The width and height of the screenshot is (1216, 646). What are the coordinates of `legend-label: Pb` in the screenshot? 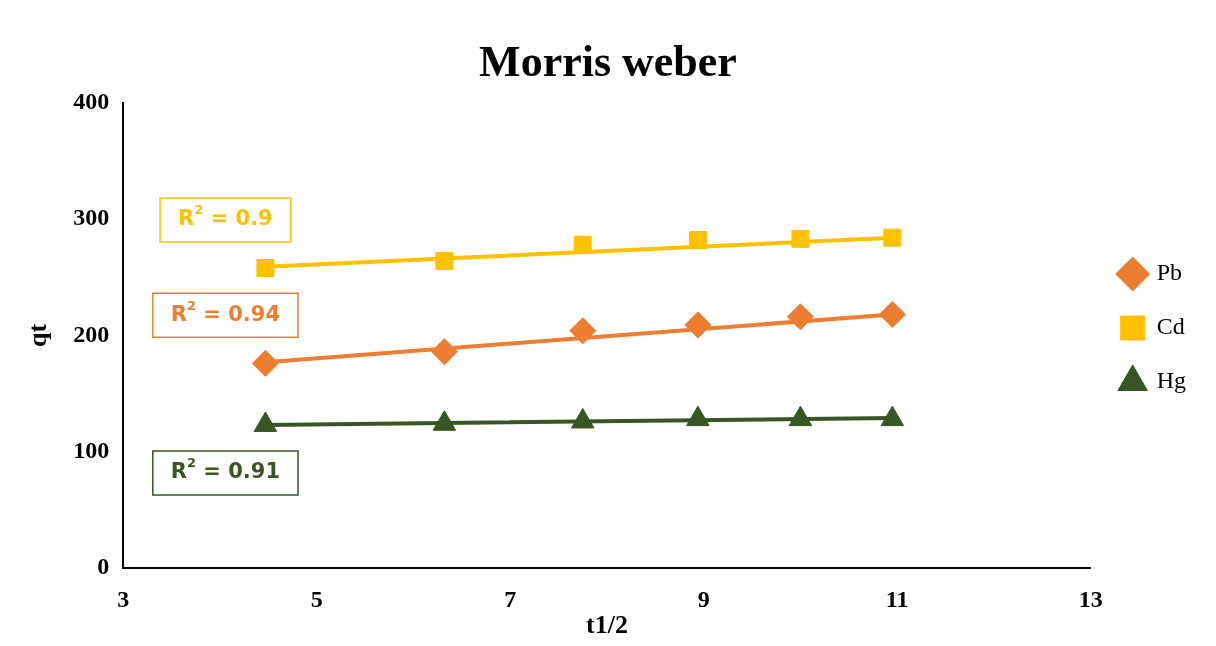 It's located at (1169, 272).